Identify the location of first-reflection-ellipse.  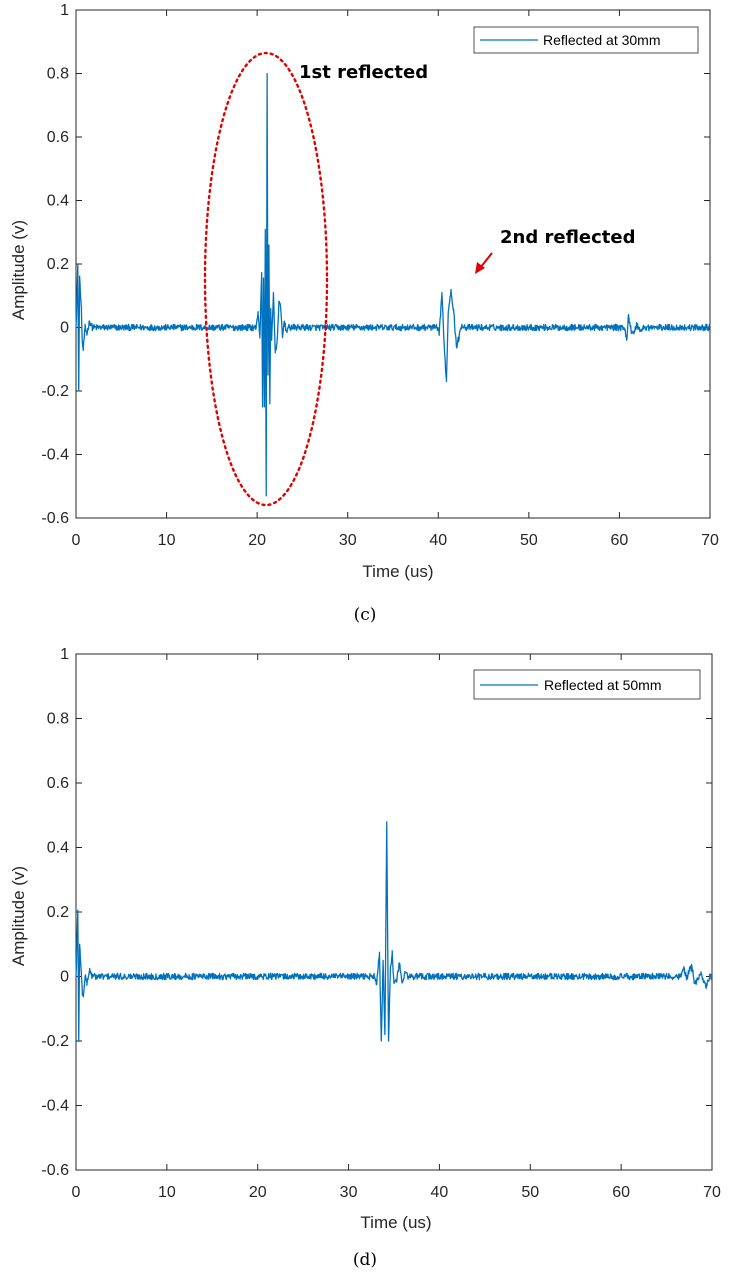
(266, 279).